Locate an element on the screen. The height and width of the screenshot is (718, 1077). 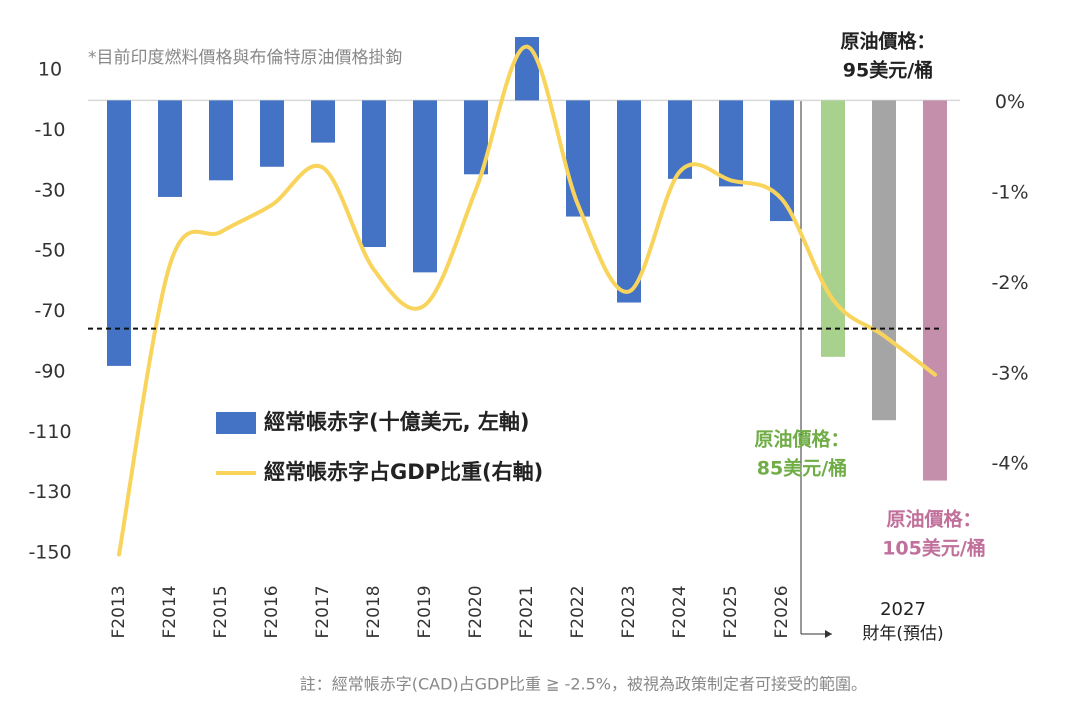
annotation: 85美元/桶 is located at coordinates (802, 468).